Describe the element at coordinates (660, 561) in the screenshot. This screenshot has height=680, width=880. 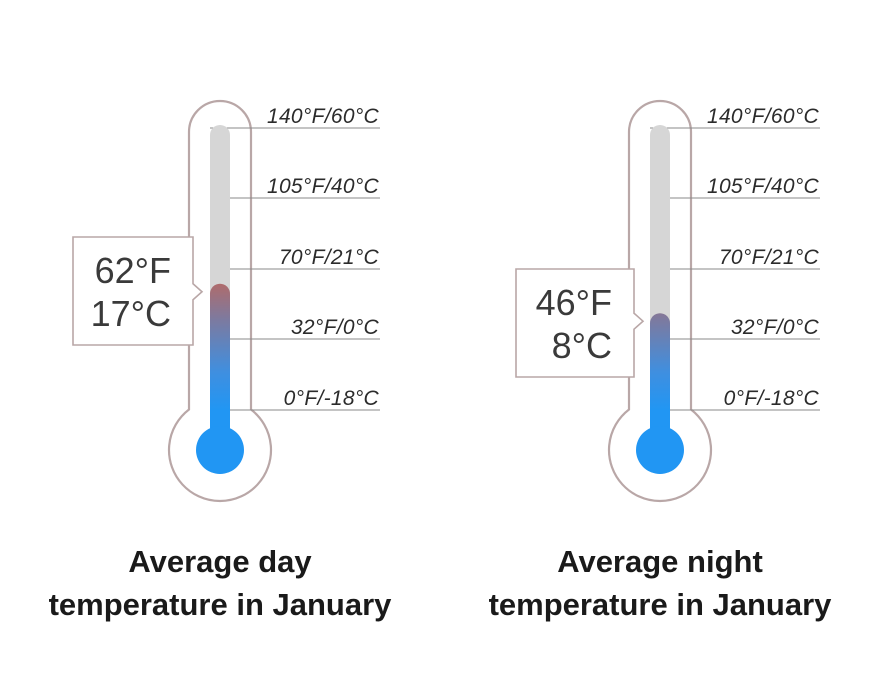
I see `chart-title-night-line-1: Average night` at that location.